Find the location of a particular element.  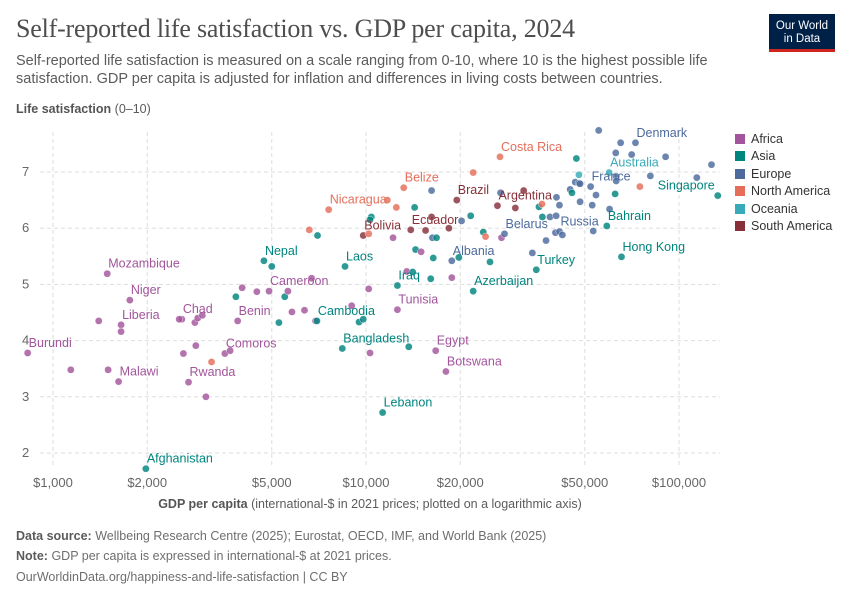

data-label: Cambodia is located at coordinates (346, 311).